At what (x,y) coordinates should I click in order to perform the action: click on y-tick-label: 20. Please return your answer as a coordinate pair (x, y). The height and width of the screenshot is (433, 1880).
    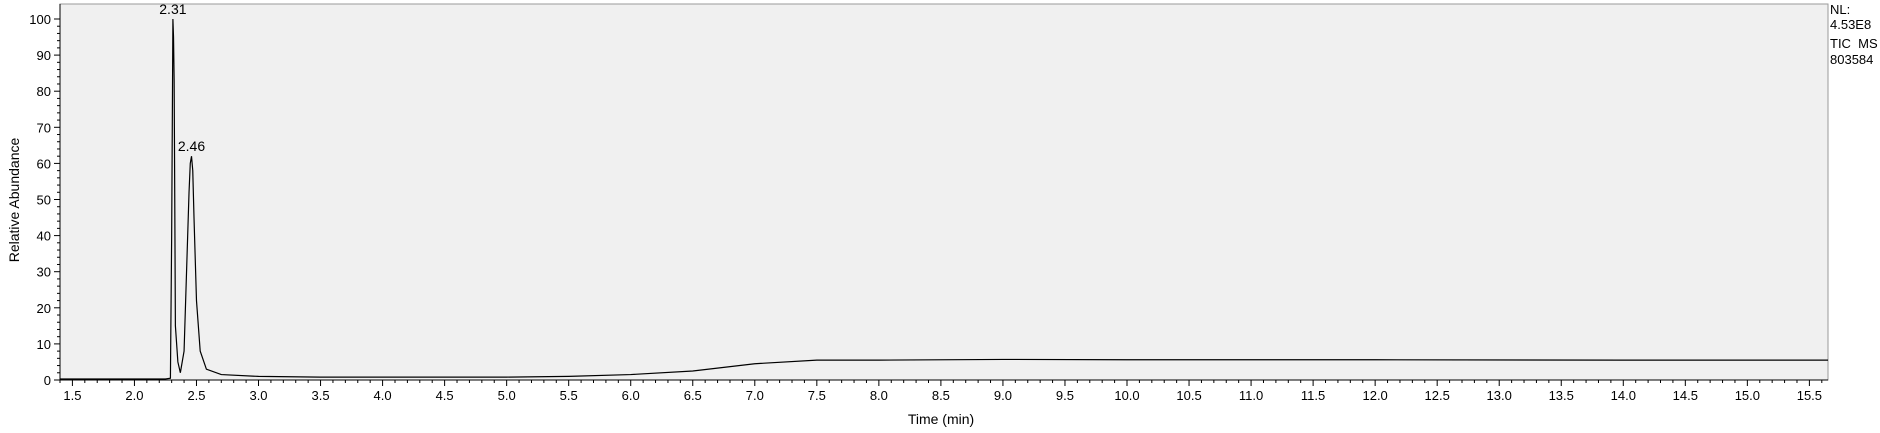
    Looking at the image, I should click on (44, 308).